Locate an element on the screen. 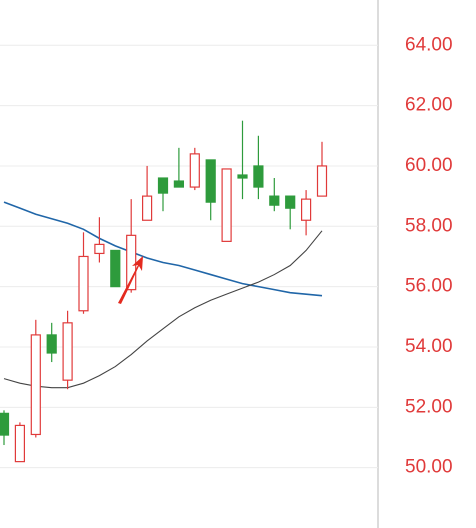 Image resolution: width=476 pixels, height=528 pixels. y-tick-label: 64.00 is located at coordinates (429, 44).